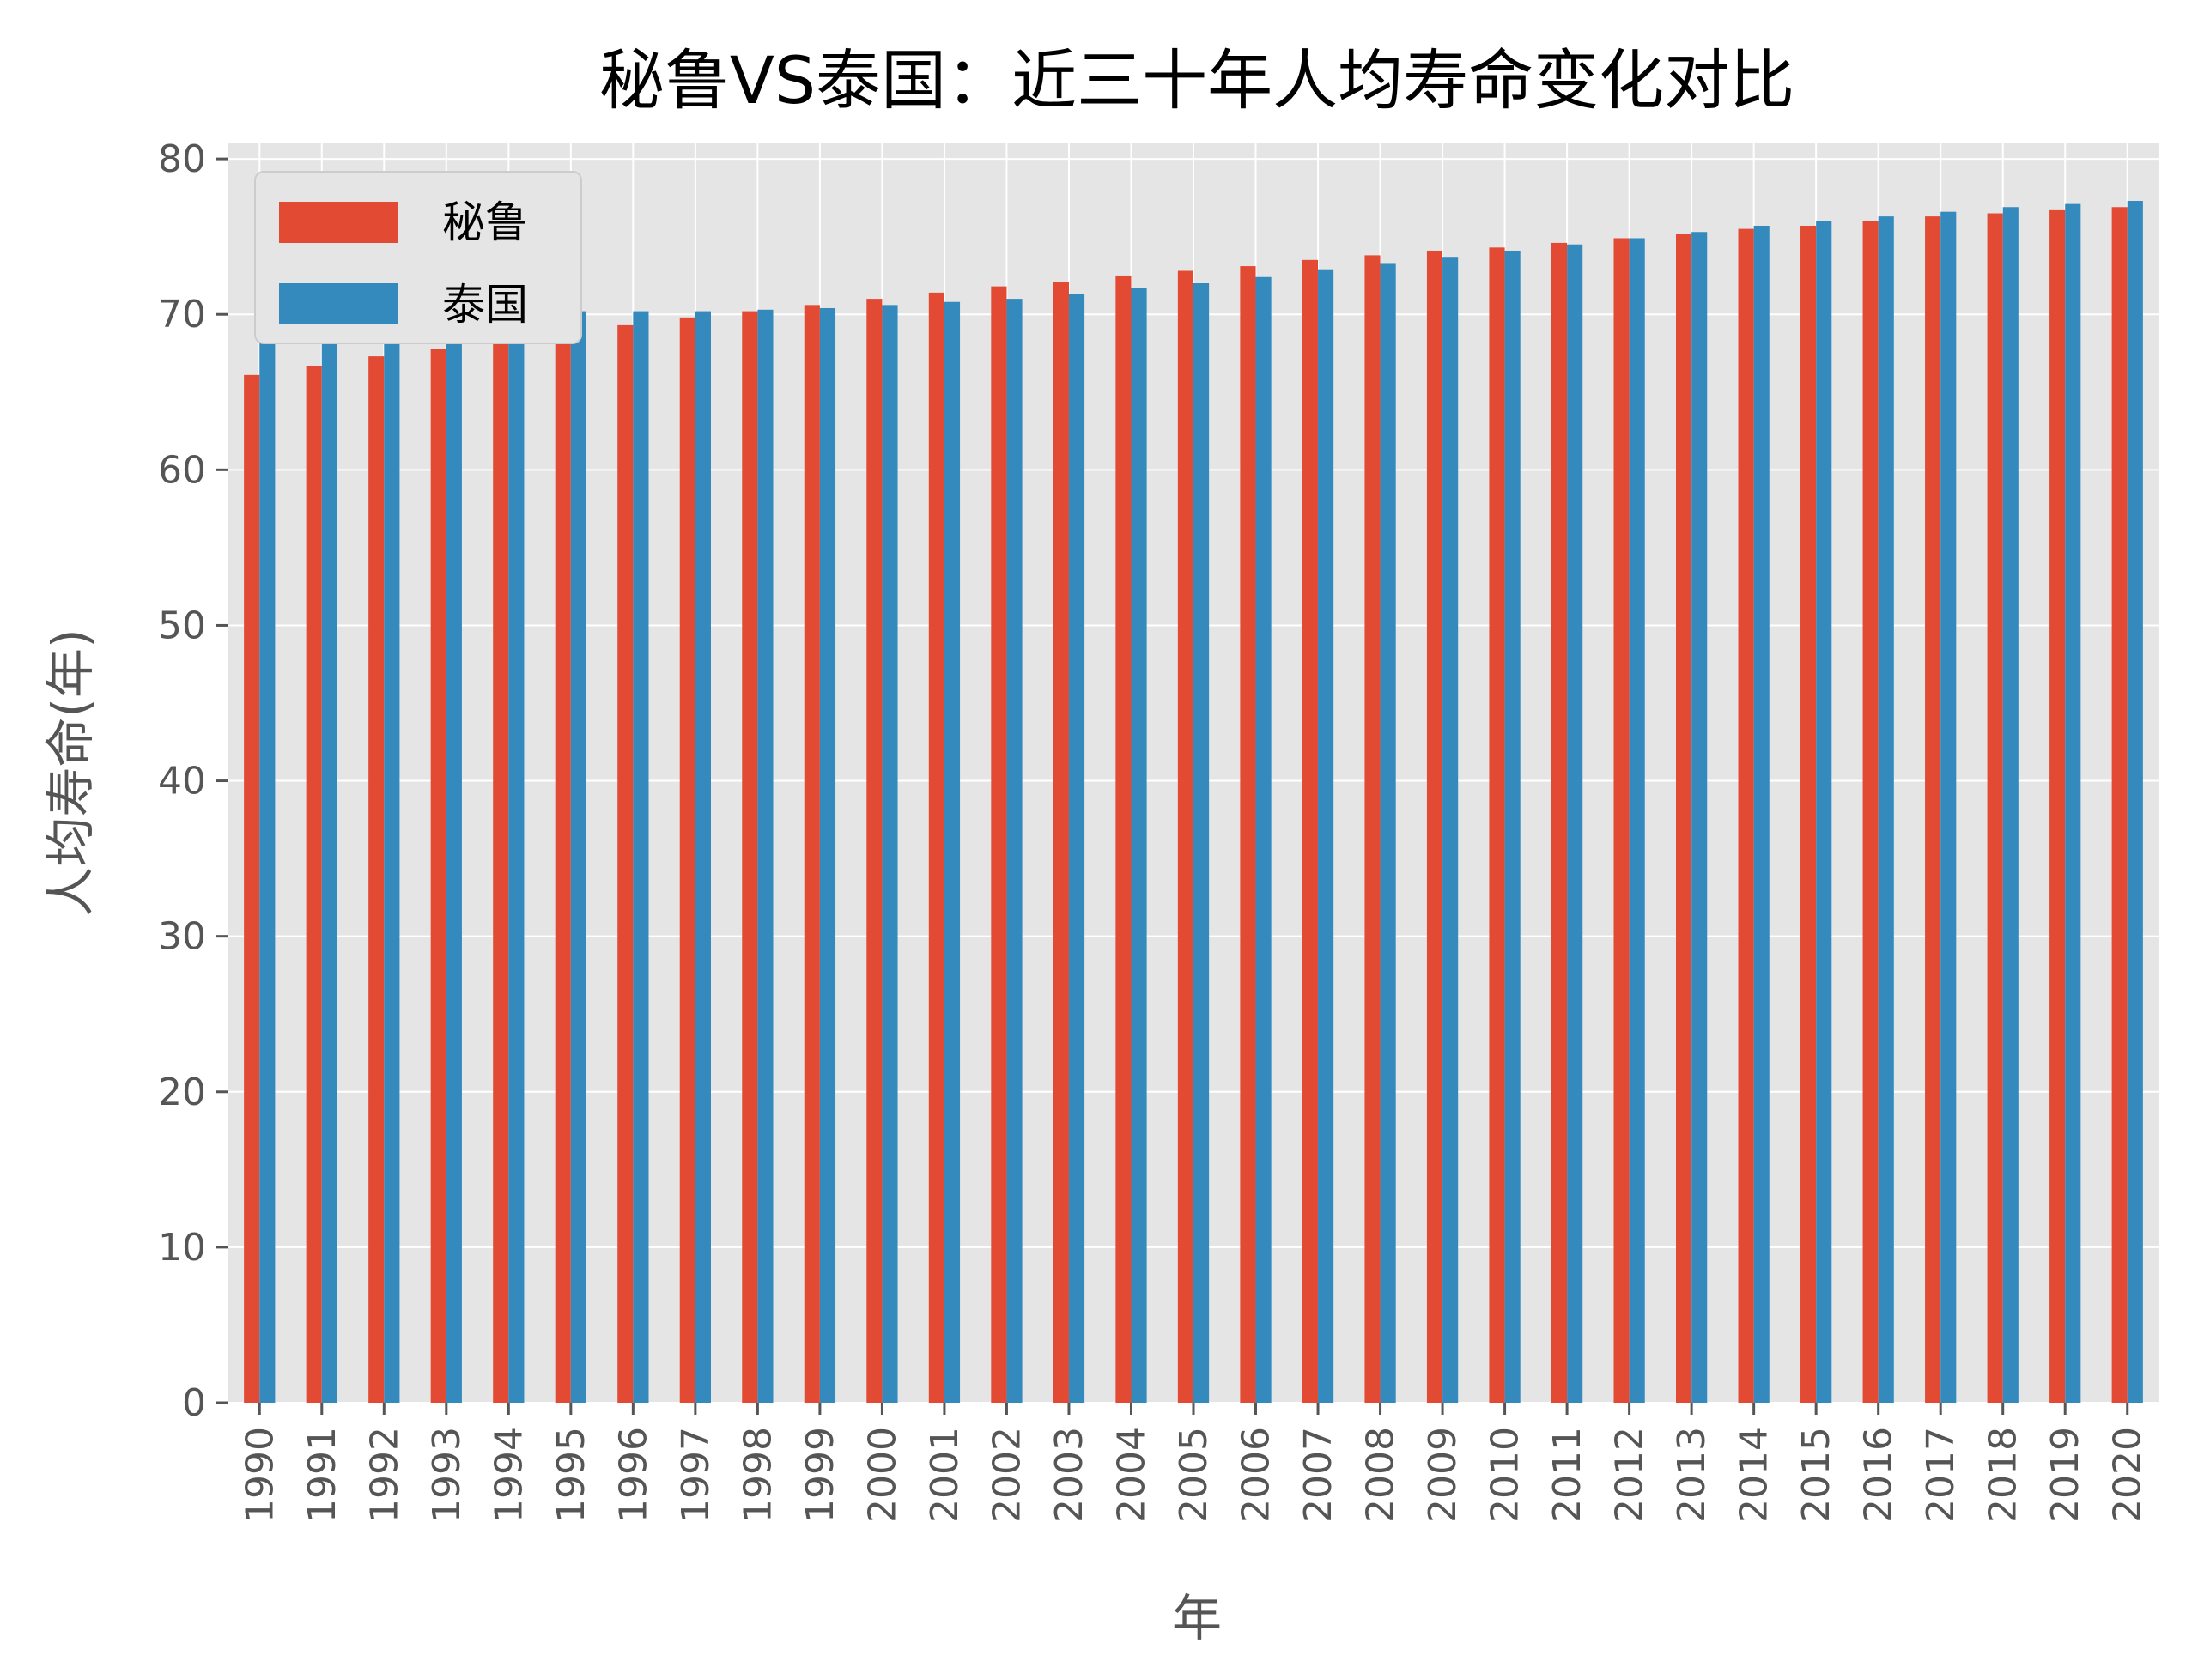 The height and width of the screenshot is (1680, 2198). Describe the element at coordinates (1196, 80) in the screenshot. I see `chart-title: 秘鲁VS泰国：近三十年人均寿命变化对比` at that location.